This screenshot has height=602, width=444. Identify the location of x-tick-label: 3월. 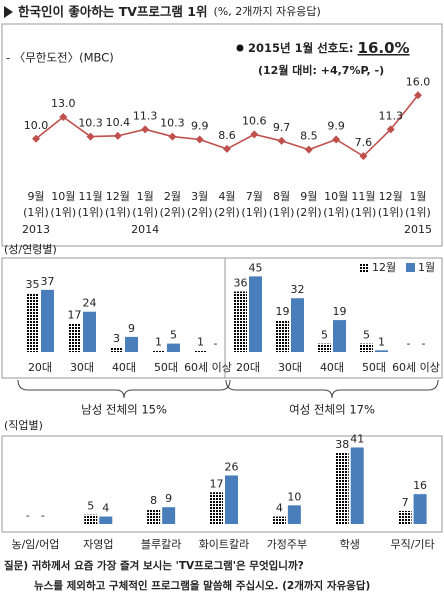
(199, 196).